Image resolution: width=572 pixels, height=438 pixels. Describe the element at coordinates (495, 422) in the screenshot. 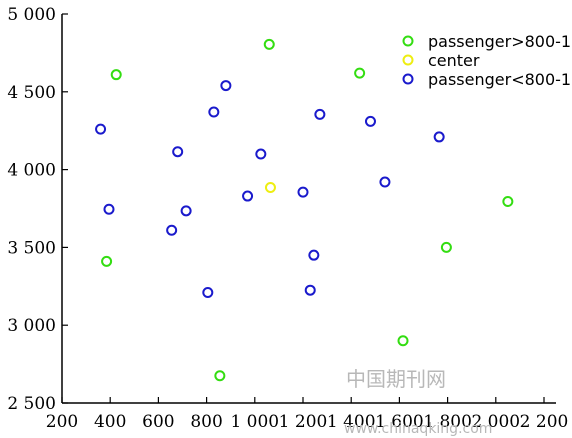

I see `x-tick-label: 2 000` at that location.